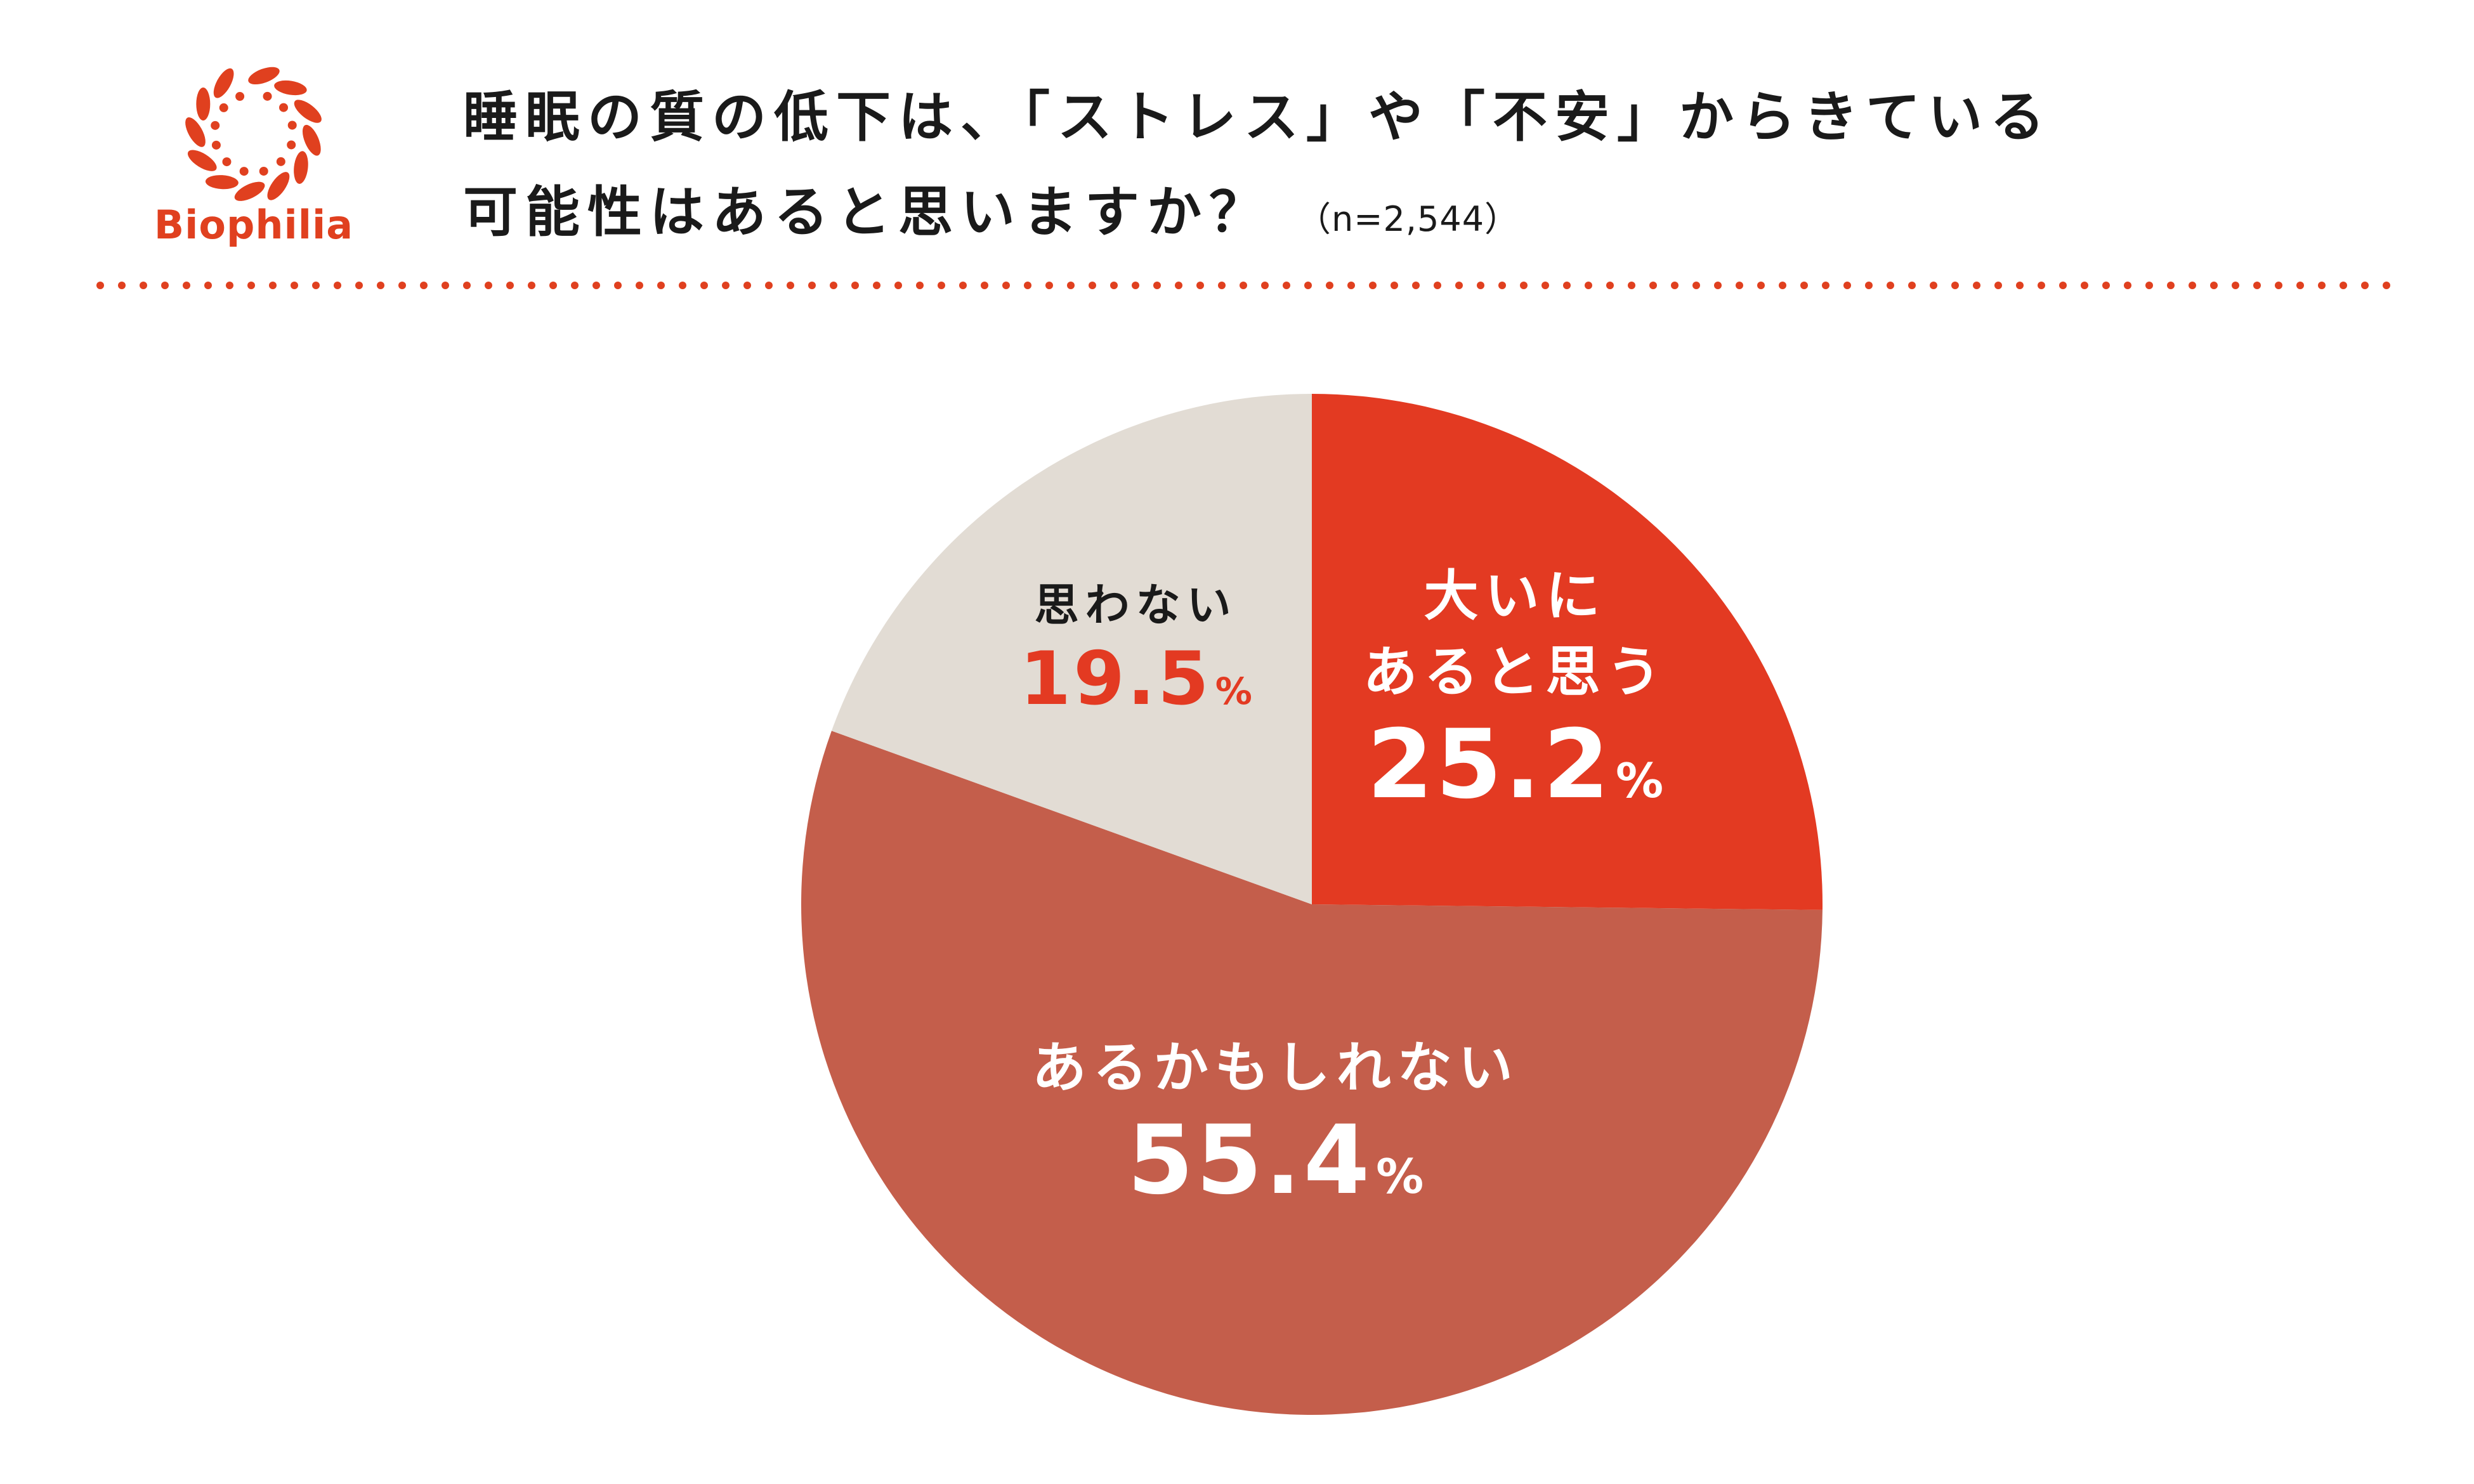 This screenshot has height=1484, width=2474. I want to click on slice-value-label: 19.5%, so click(1136, 685).